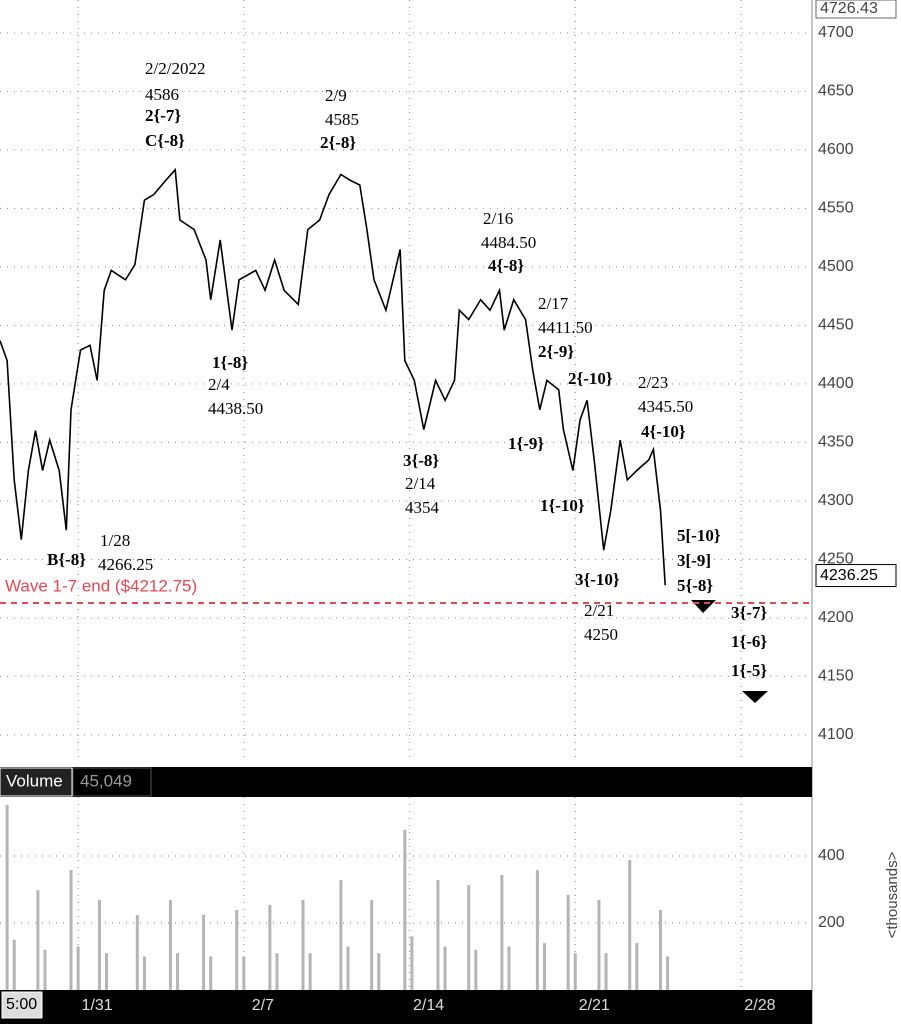  What do you see at coordinates (565, 327) in the screenshot?
I see `annotation: 4411.50` at bounding box center [565, 327].